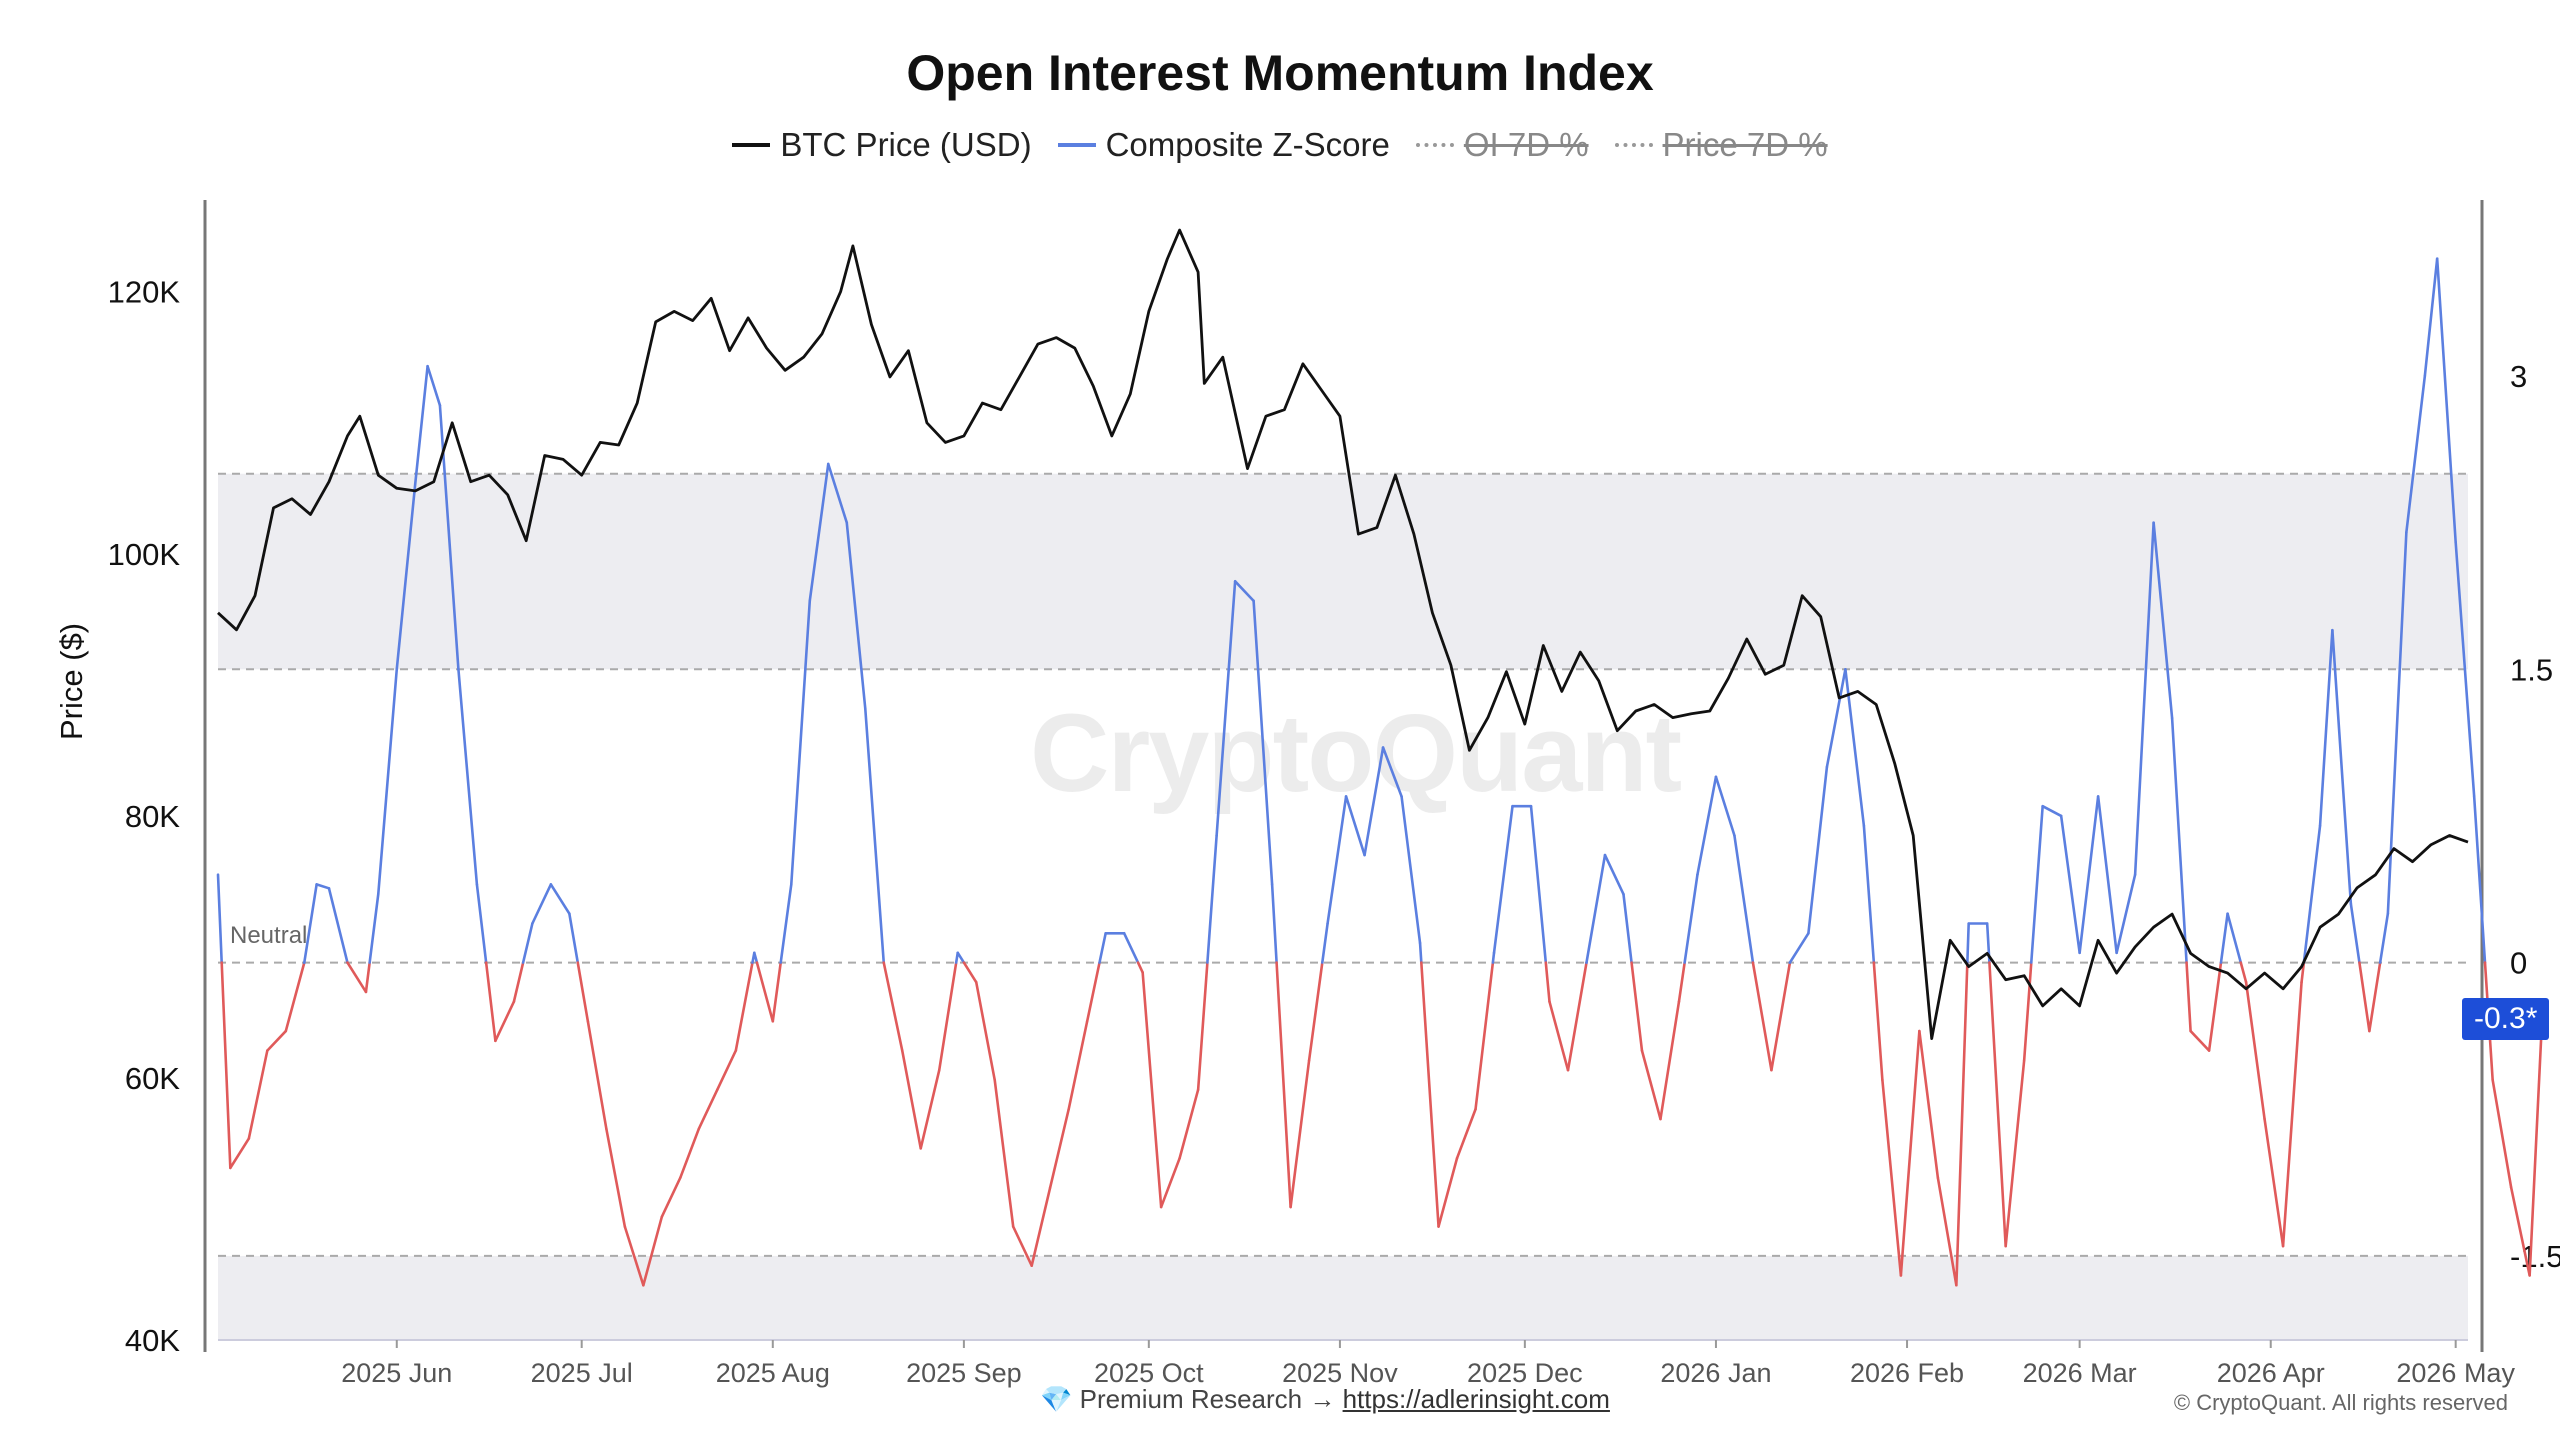 The height and width of the screenshot is (1440, 2560). I want to click on x-tick-label: 2025 Dec, so click(1525, 1373).